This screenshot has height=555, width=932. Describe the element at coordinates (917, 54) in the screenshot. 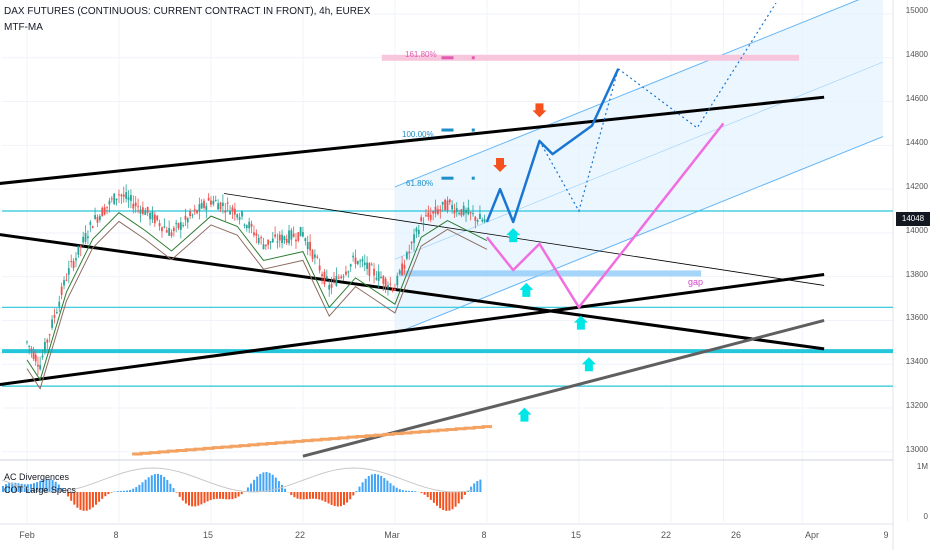

I see `price-tick: 14800` at that location.